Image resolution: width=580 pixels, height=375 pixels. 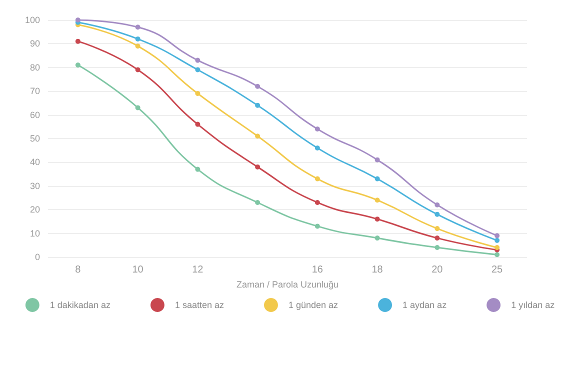 I want to click on y-tick-label: 90, so click(x=35, y=43).